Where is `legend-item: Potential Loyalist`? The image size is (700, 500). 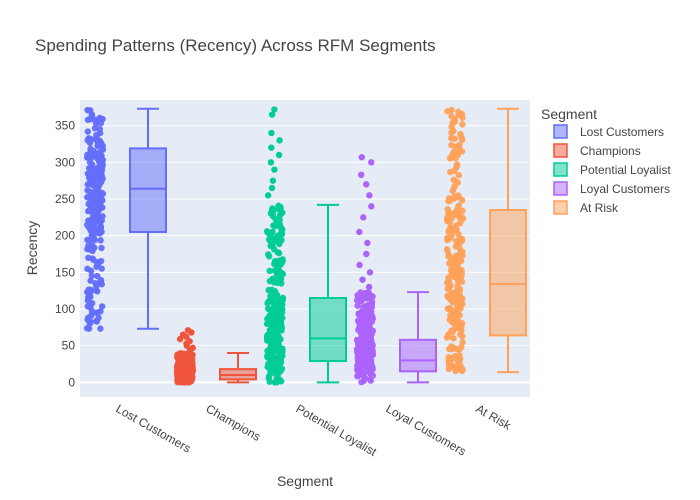 legend-item: Potential Loyalist is located at coordinates (612, 169).